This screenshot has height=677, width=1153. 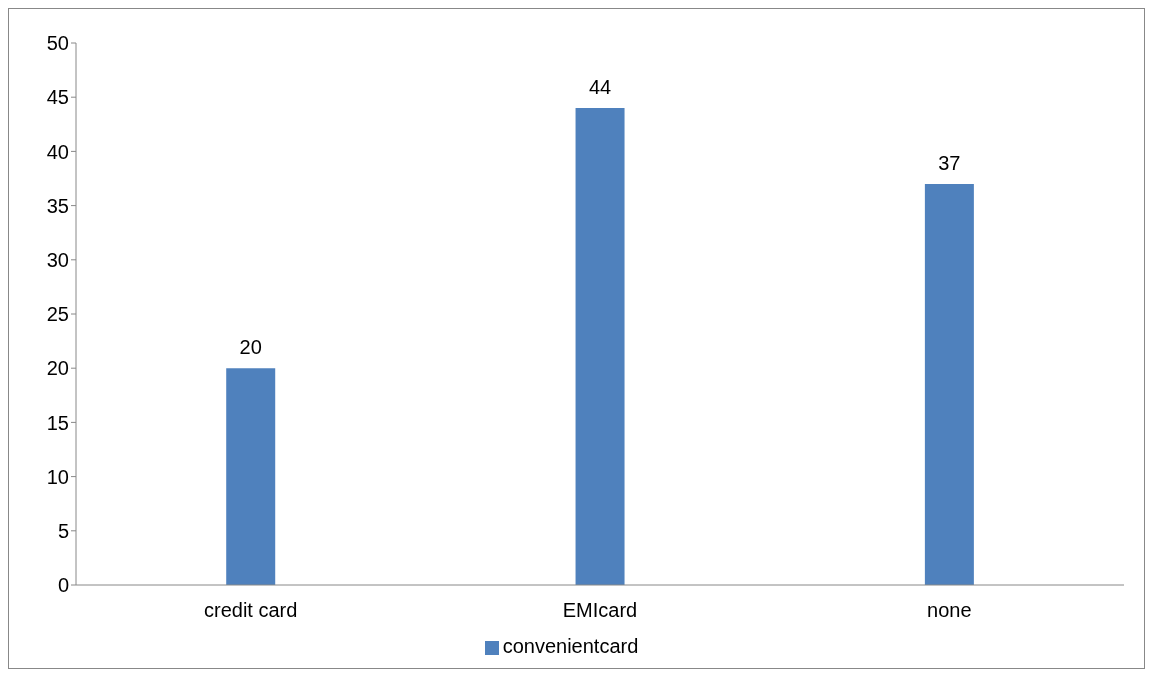 What do you see at coordinates (57, 43) in the screenshot?
I see `y-tick-label: 50` at bounding box center [57, 43].